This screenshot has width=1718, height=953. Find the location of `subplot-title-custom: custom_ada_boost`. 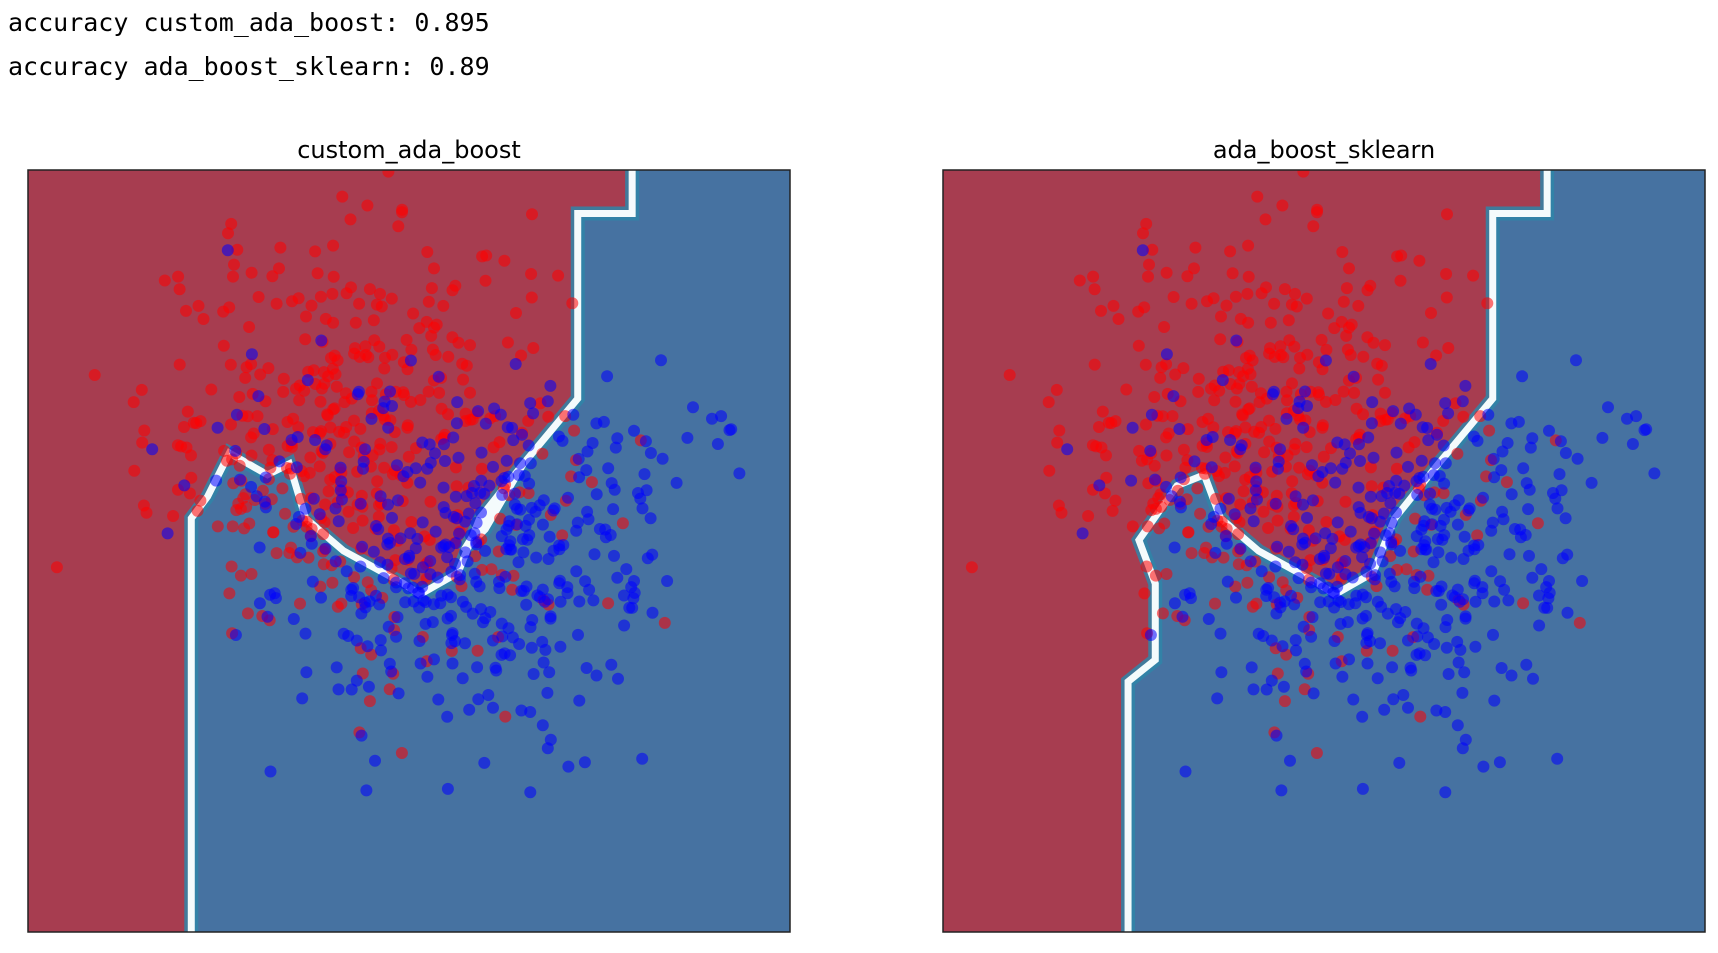

subplot-title-custom: custom_ada_boost is located at coordinates (409, 150).